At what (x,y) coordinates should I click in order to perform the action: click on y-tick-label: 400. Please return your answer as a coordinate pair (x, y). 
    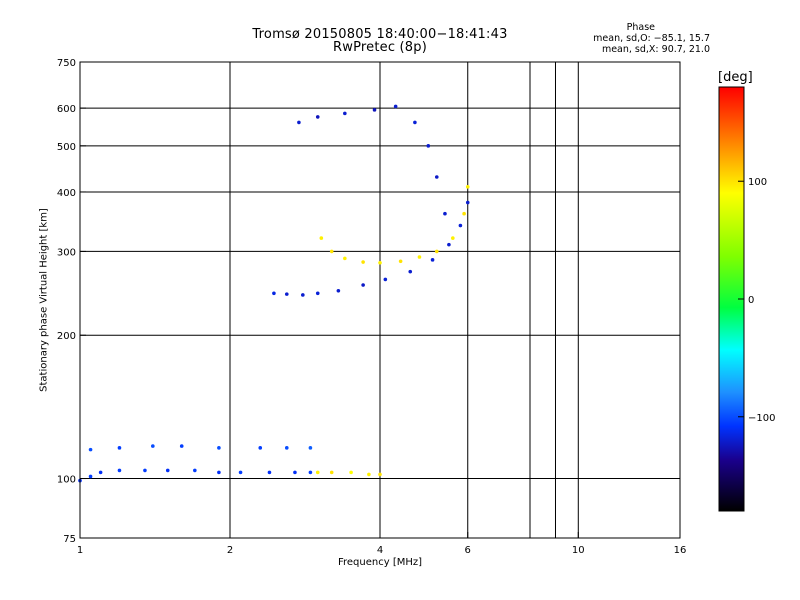
    Looking at the image, I should click on (66, 193).